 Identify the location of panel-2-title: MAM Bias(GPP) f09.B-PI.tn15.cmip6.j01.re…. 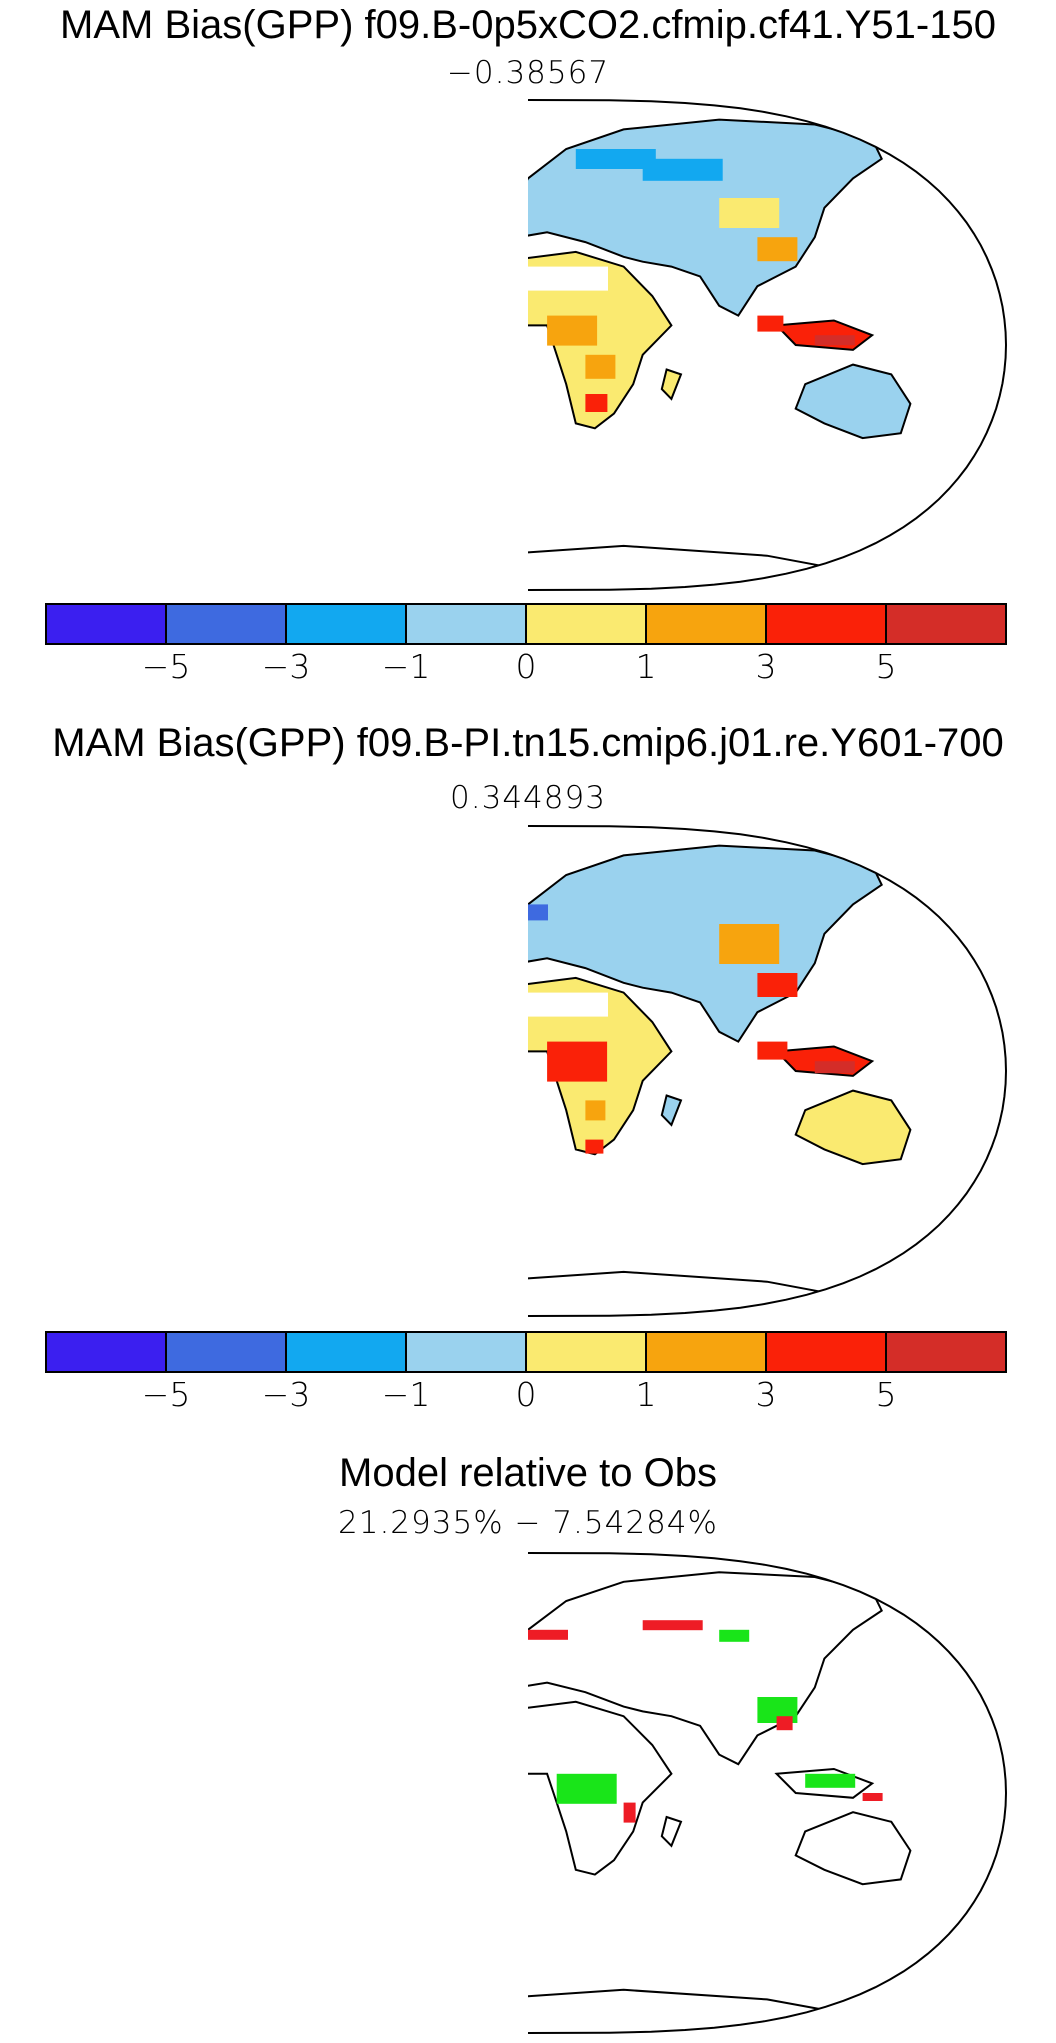
(528, 743).